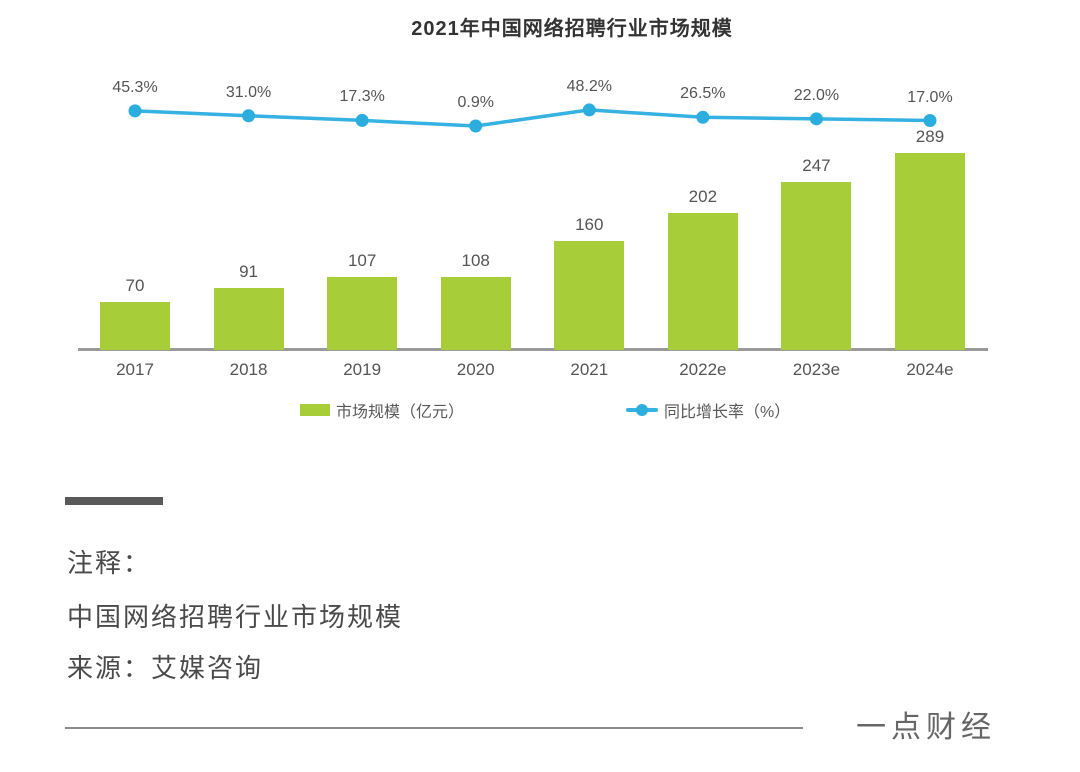  Describe the element at coordinates (475, 260) in the screenshot. I see `bar-value-label-2020: 108` at that location.